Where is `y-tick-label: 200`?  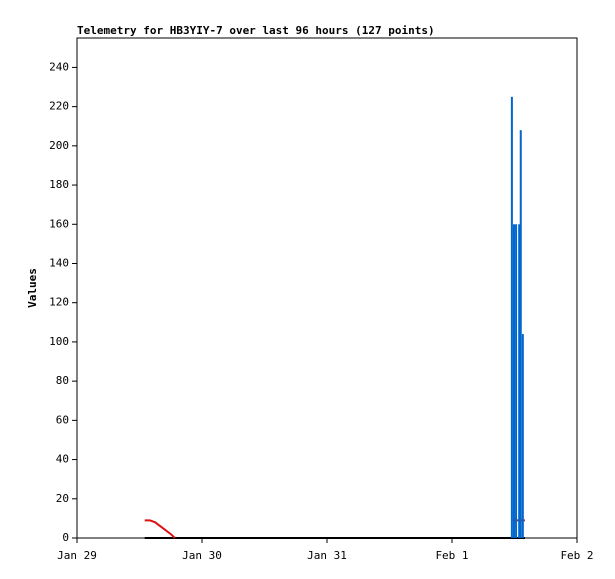 y-tick-label: 200 is located at coordinates (59, 145).